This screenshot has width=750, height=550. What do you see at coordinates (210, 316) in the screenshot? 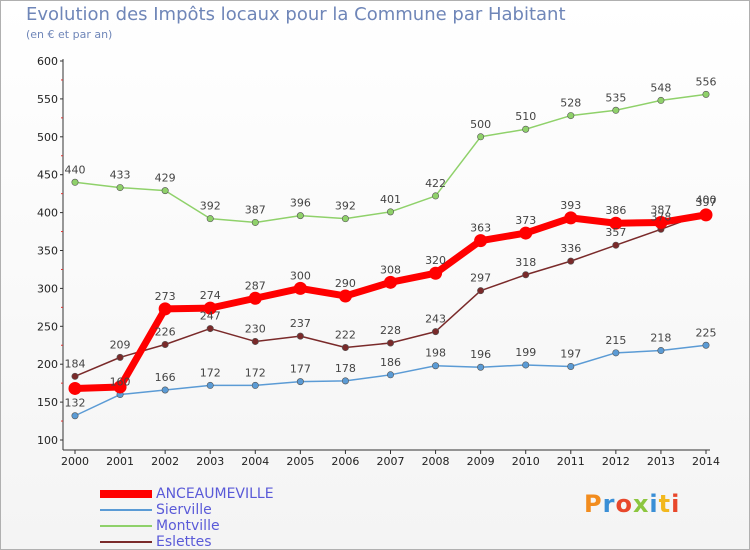
I see `data-label: 247` at bounding box center [210, 316].